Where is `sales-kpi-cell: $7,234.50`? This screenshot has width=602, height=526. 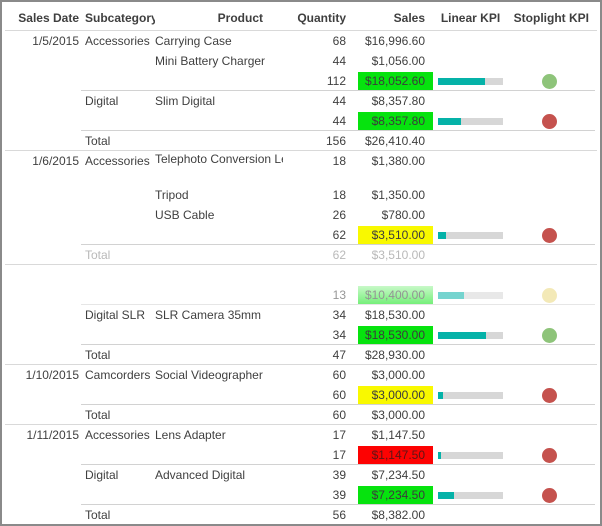 sales-kpi-cell: $7,234.50 is located at coordinates (389, 494).